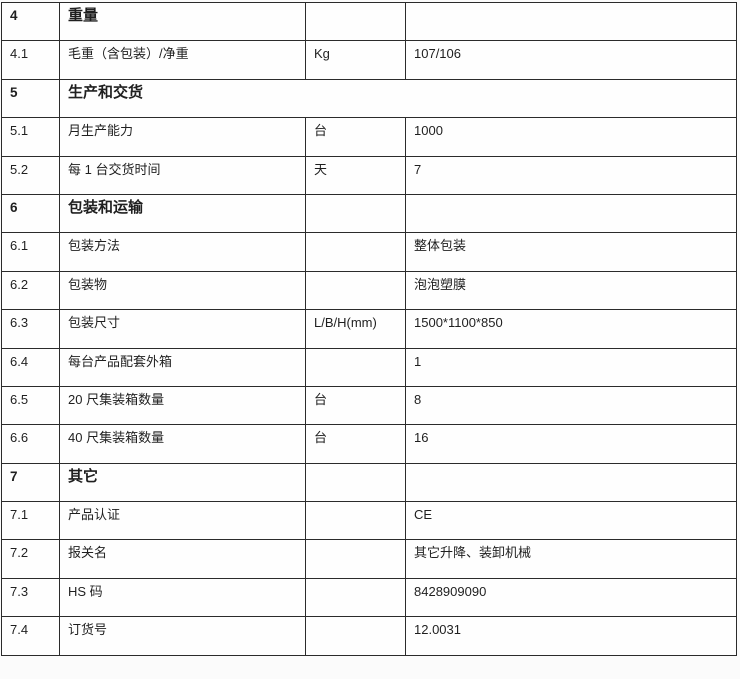 The height and width of the screenshot is (679, 740). Describe the element at coordinates (30, 521) in the screenshot. I see `cell-number: 7.1` at that location.